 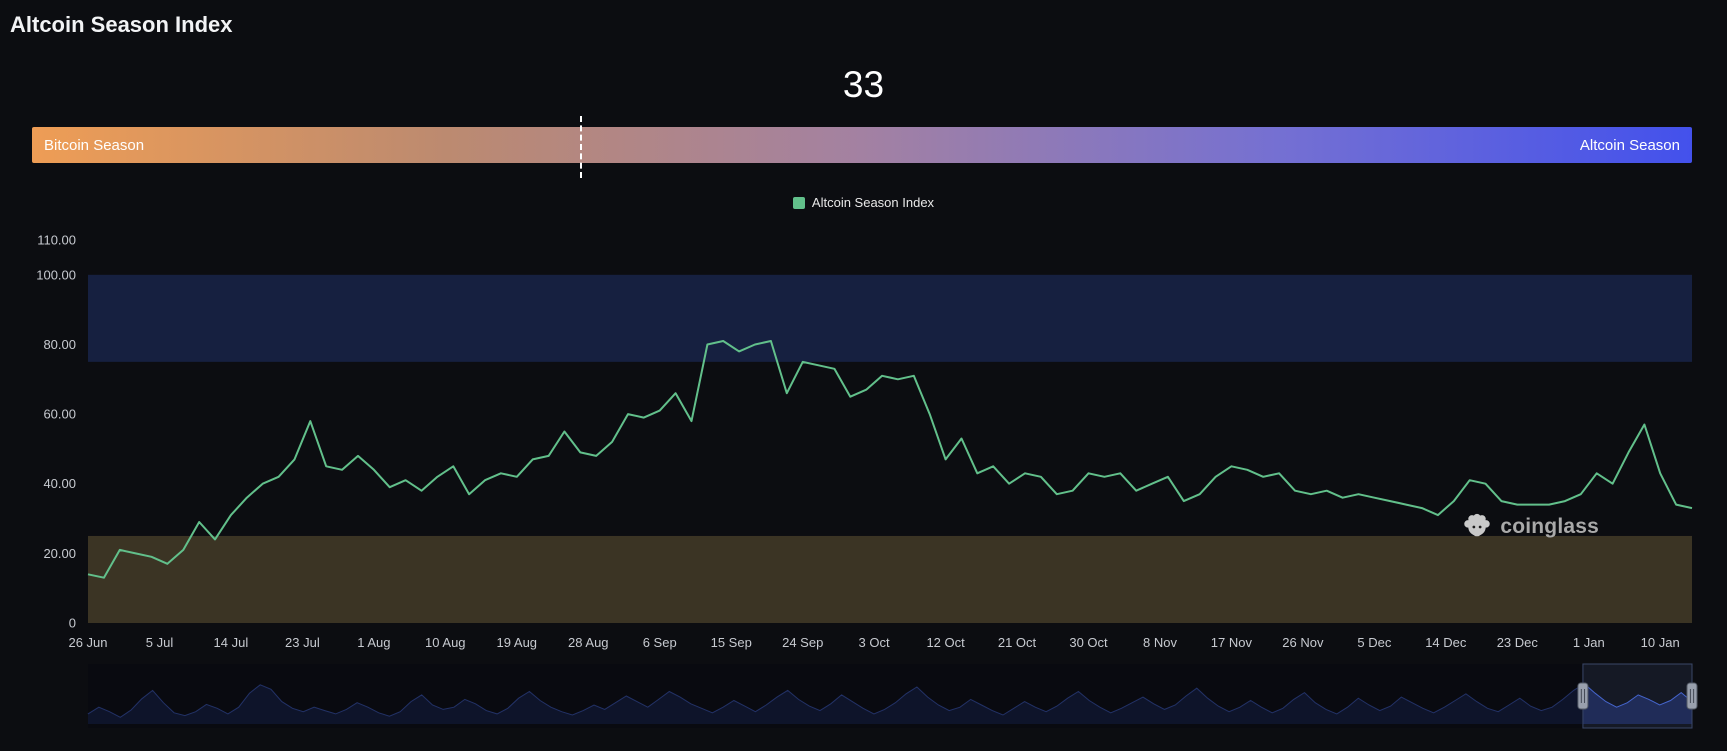 I want to click on x-axis-label: 30 Oct, so click(x=1088, y=642).